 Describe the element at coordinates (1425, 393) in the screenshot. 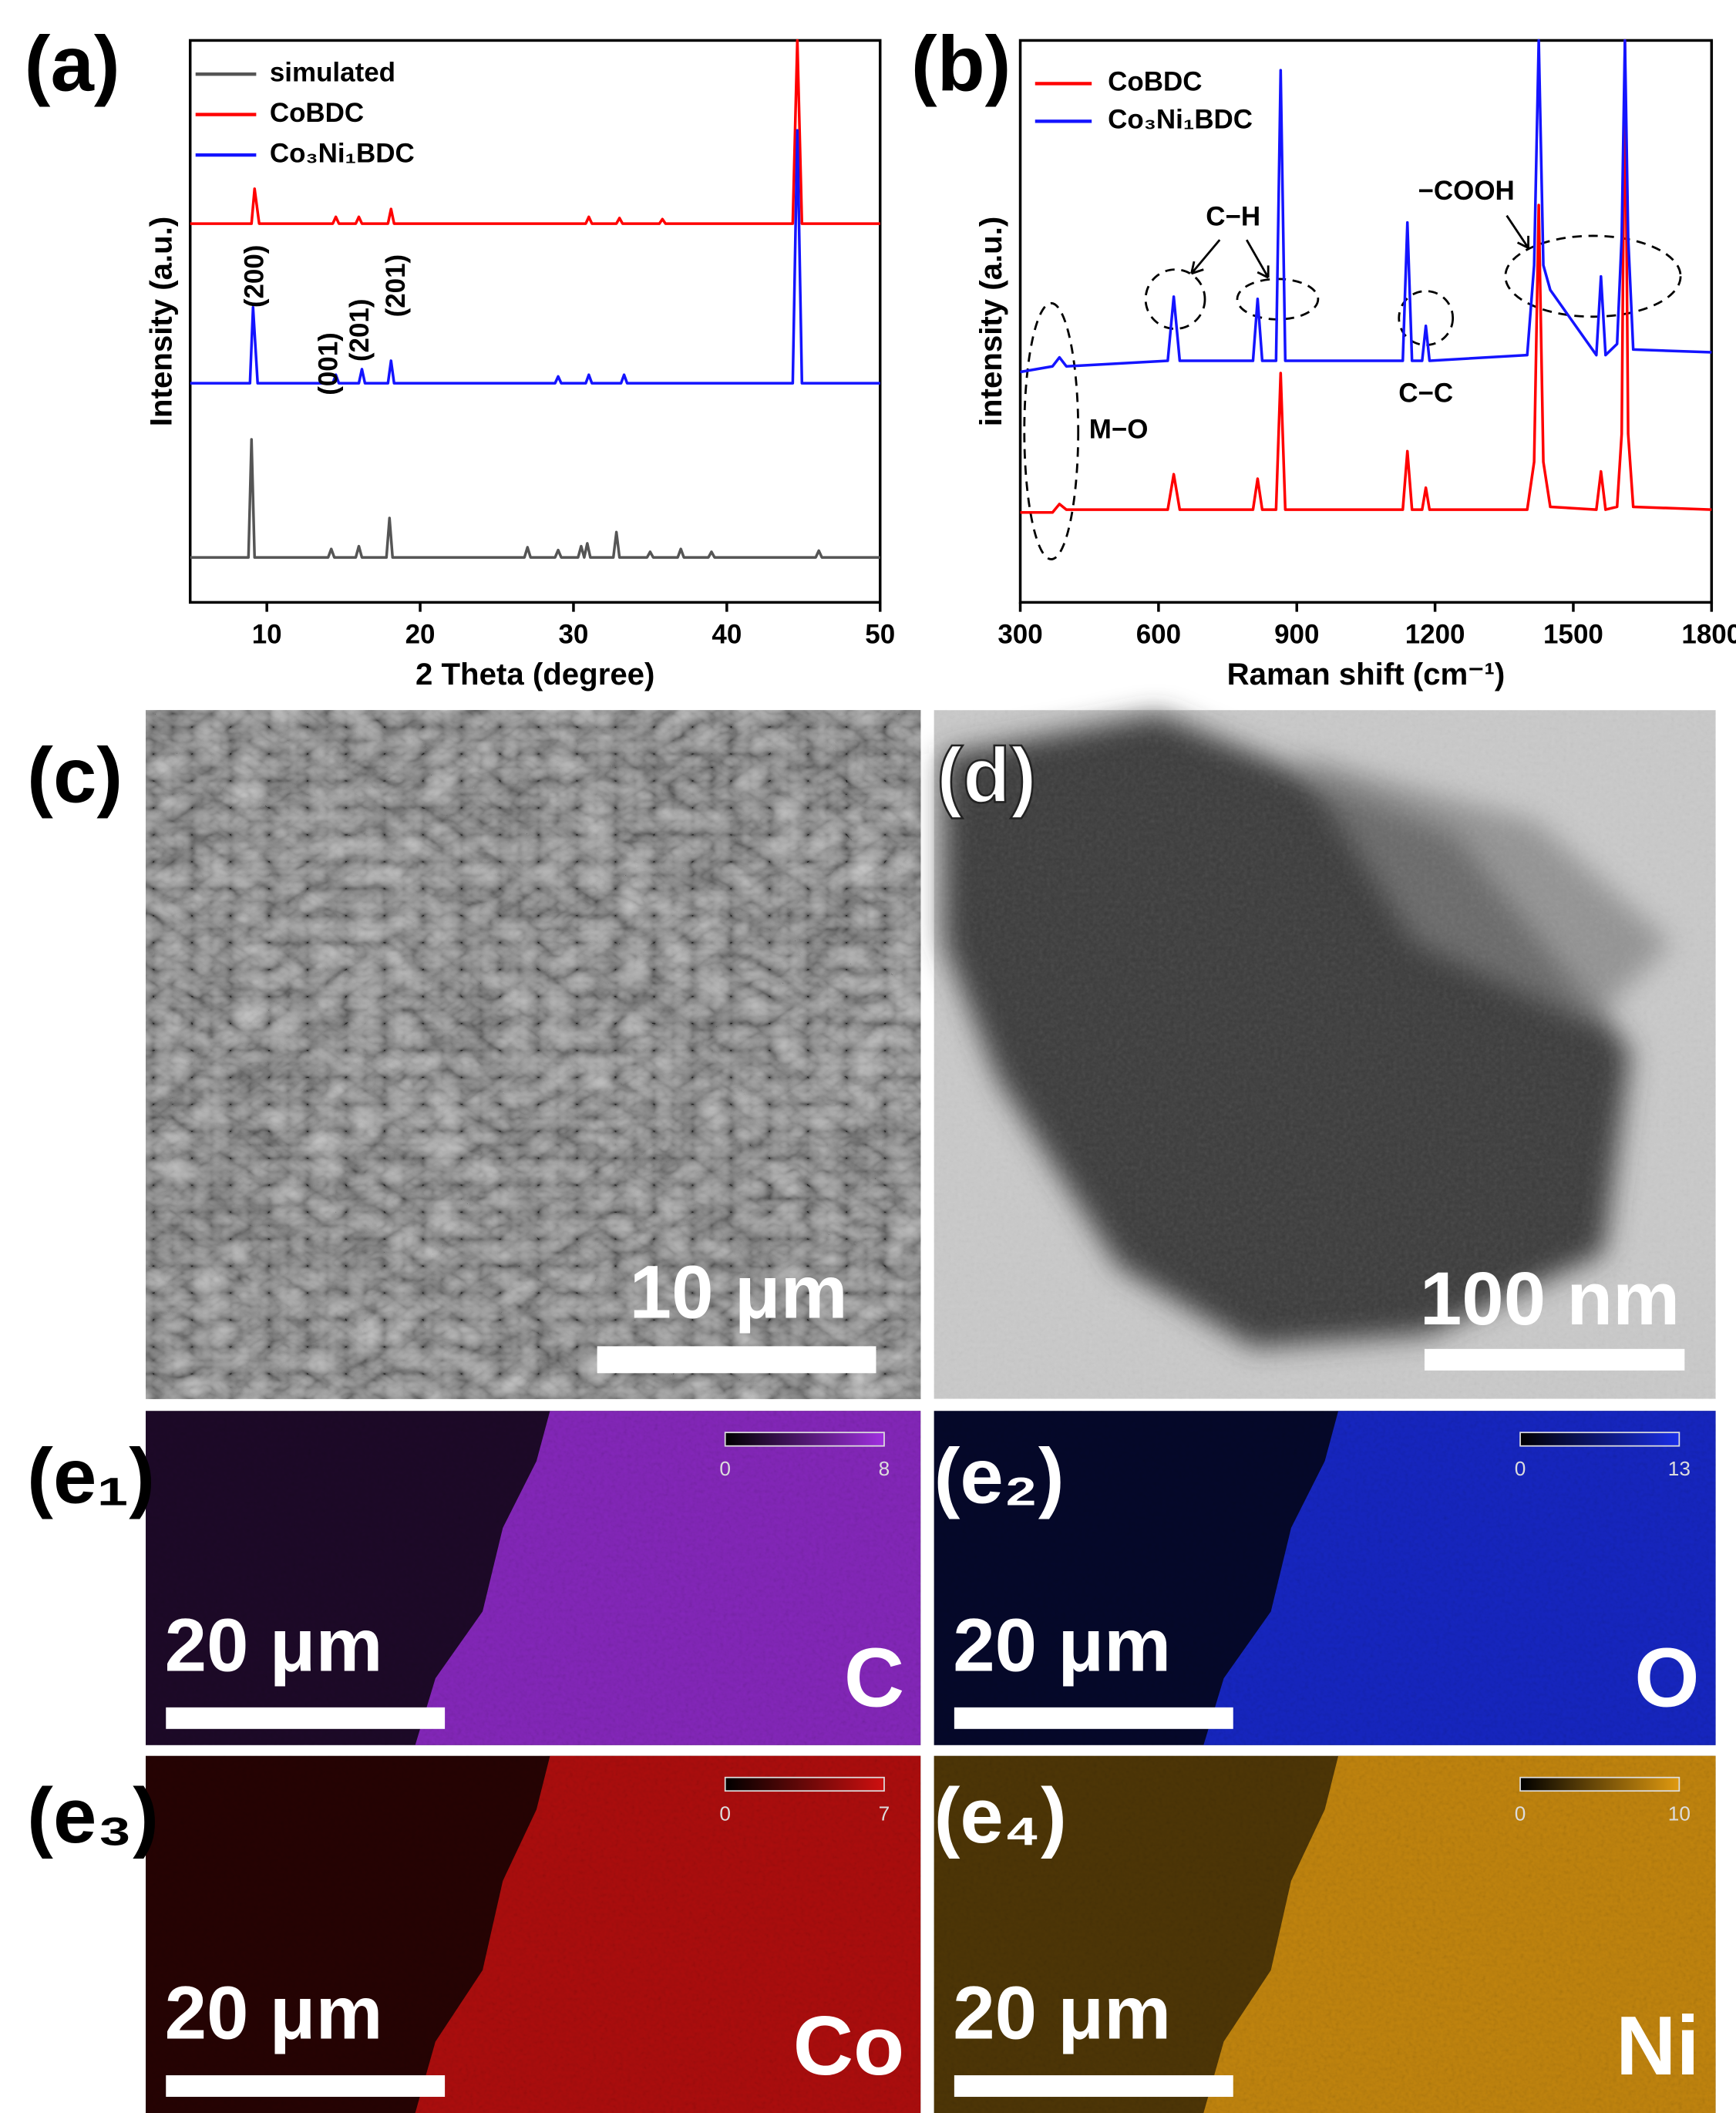

I see `annotation: C−C` at that location.